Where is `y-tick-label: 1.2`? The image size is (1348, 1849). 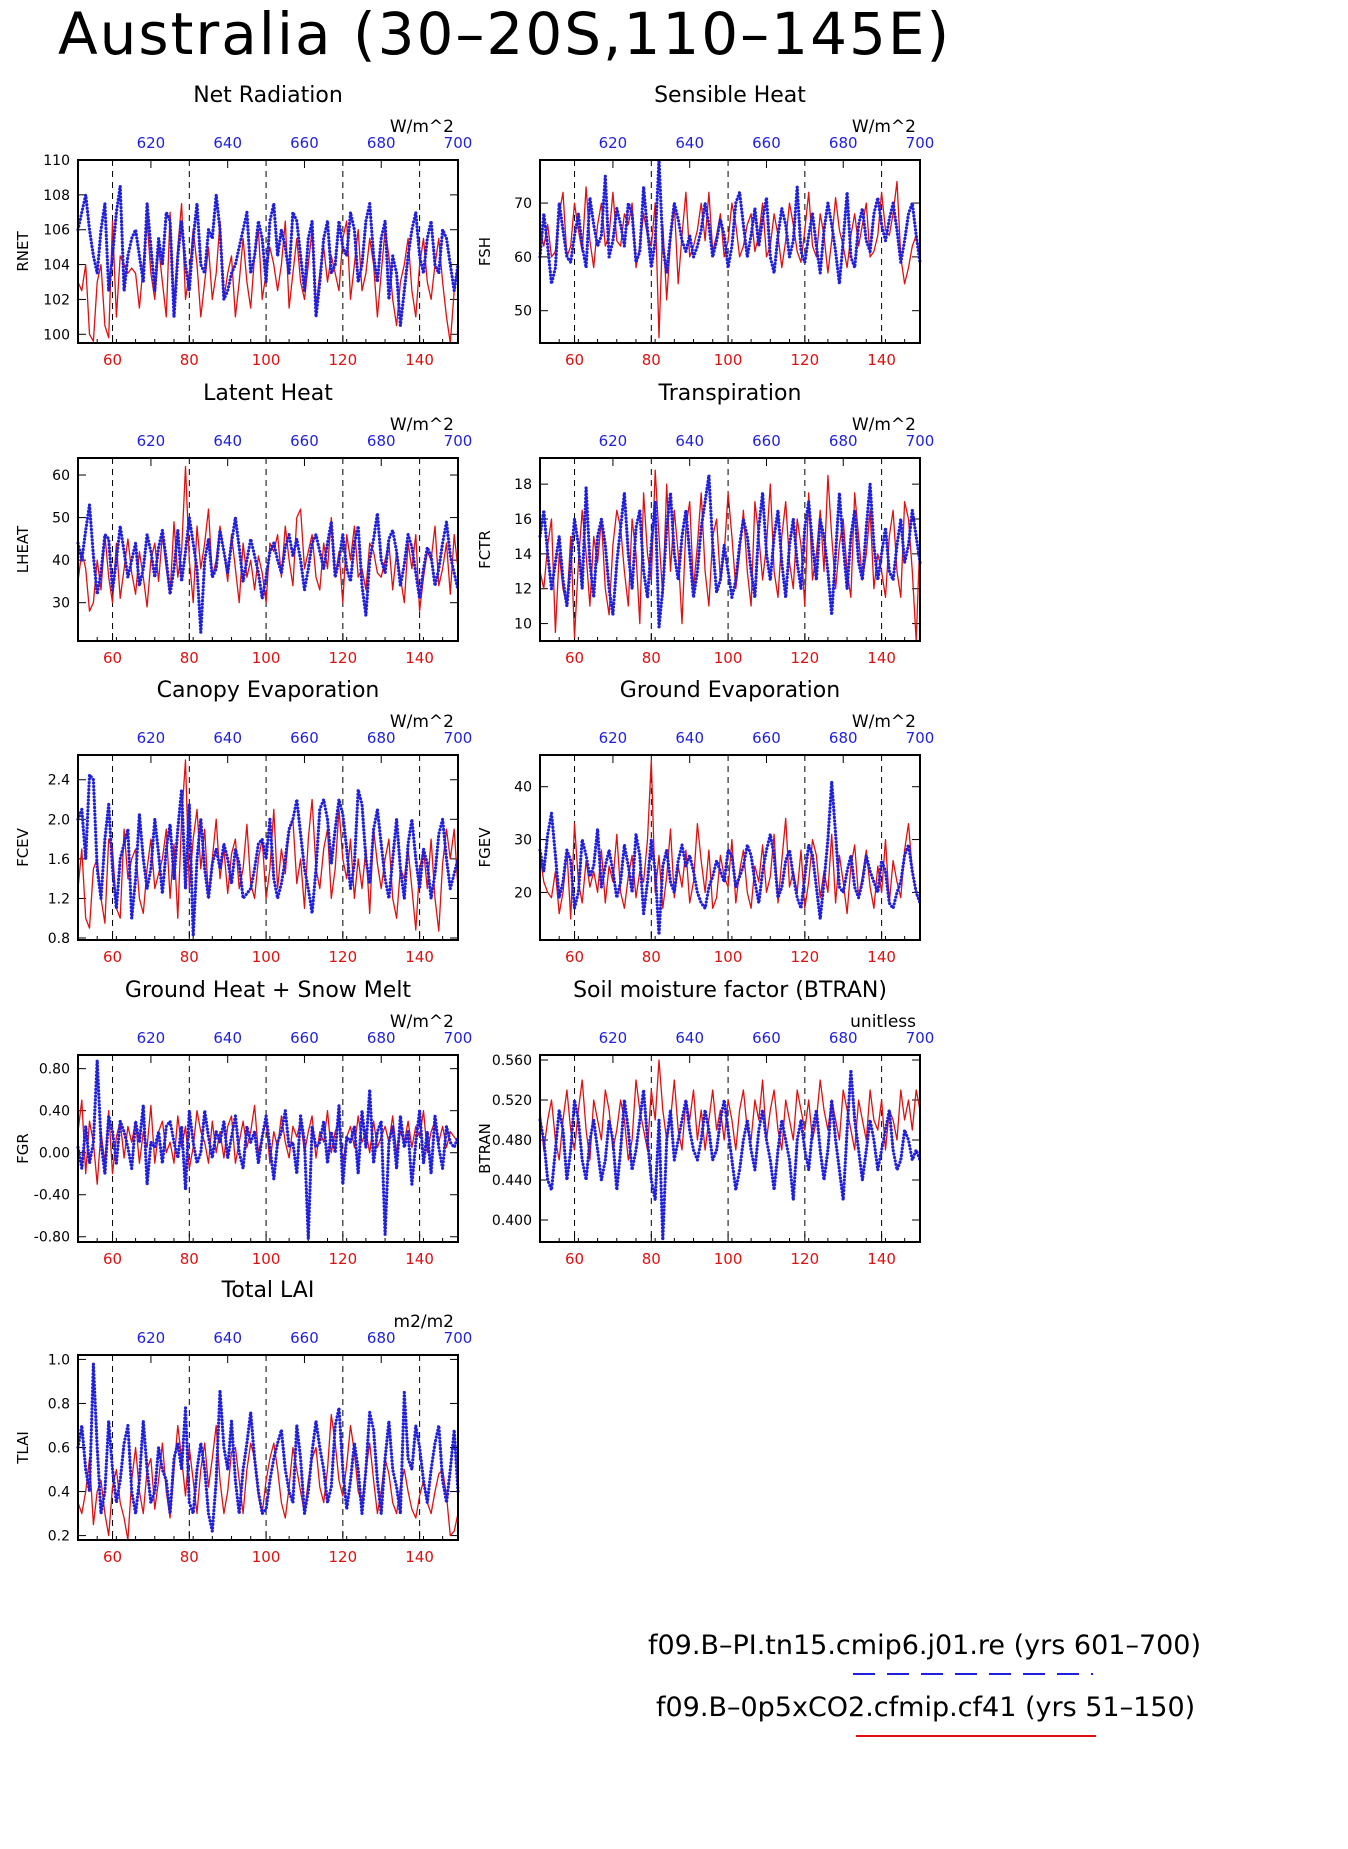 y-tick-label: 1.2 is located at coordinates (59, 899).